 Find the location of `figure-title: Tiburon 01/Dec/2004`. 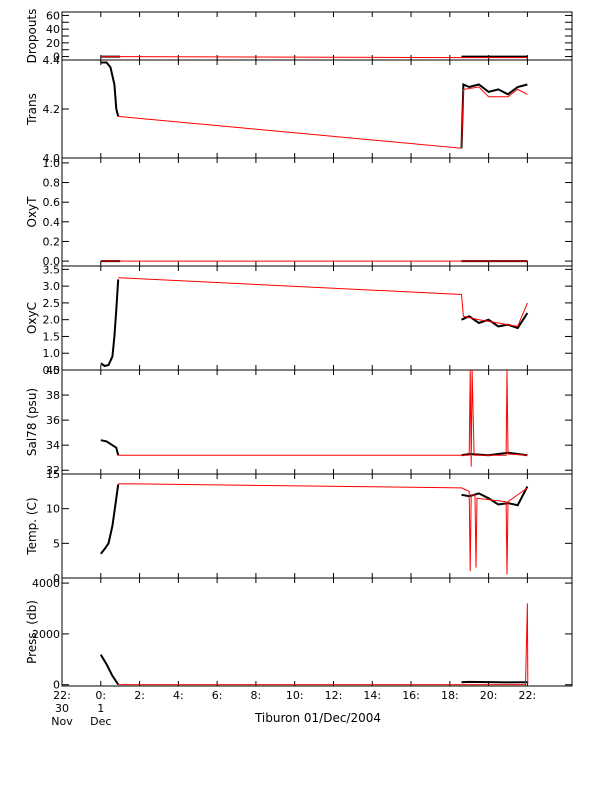

figure-title: Tiburon 01/Dec/2004 is located at coordinates (317, 718).